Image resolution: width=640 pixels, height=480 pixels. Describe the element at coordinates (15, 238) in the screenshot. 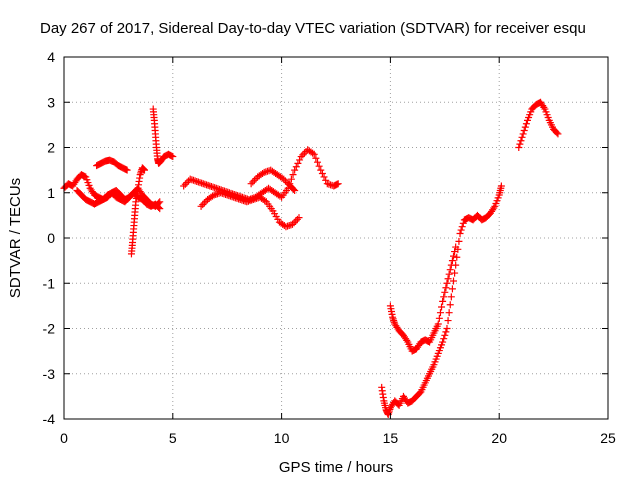

I see `y-axis-label: SDTVAR / TECUs` at that location.